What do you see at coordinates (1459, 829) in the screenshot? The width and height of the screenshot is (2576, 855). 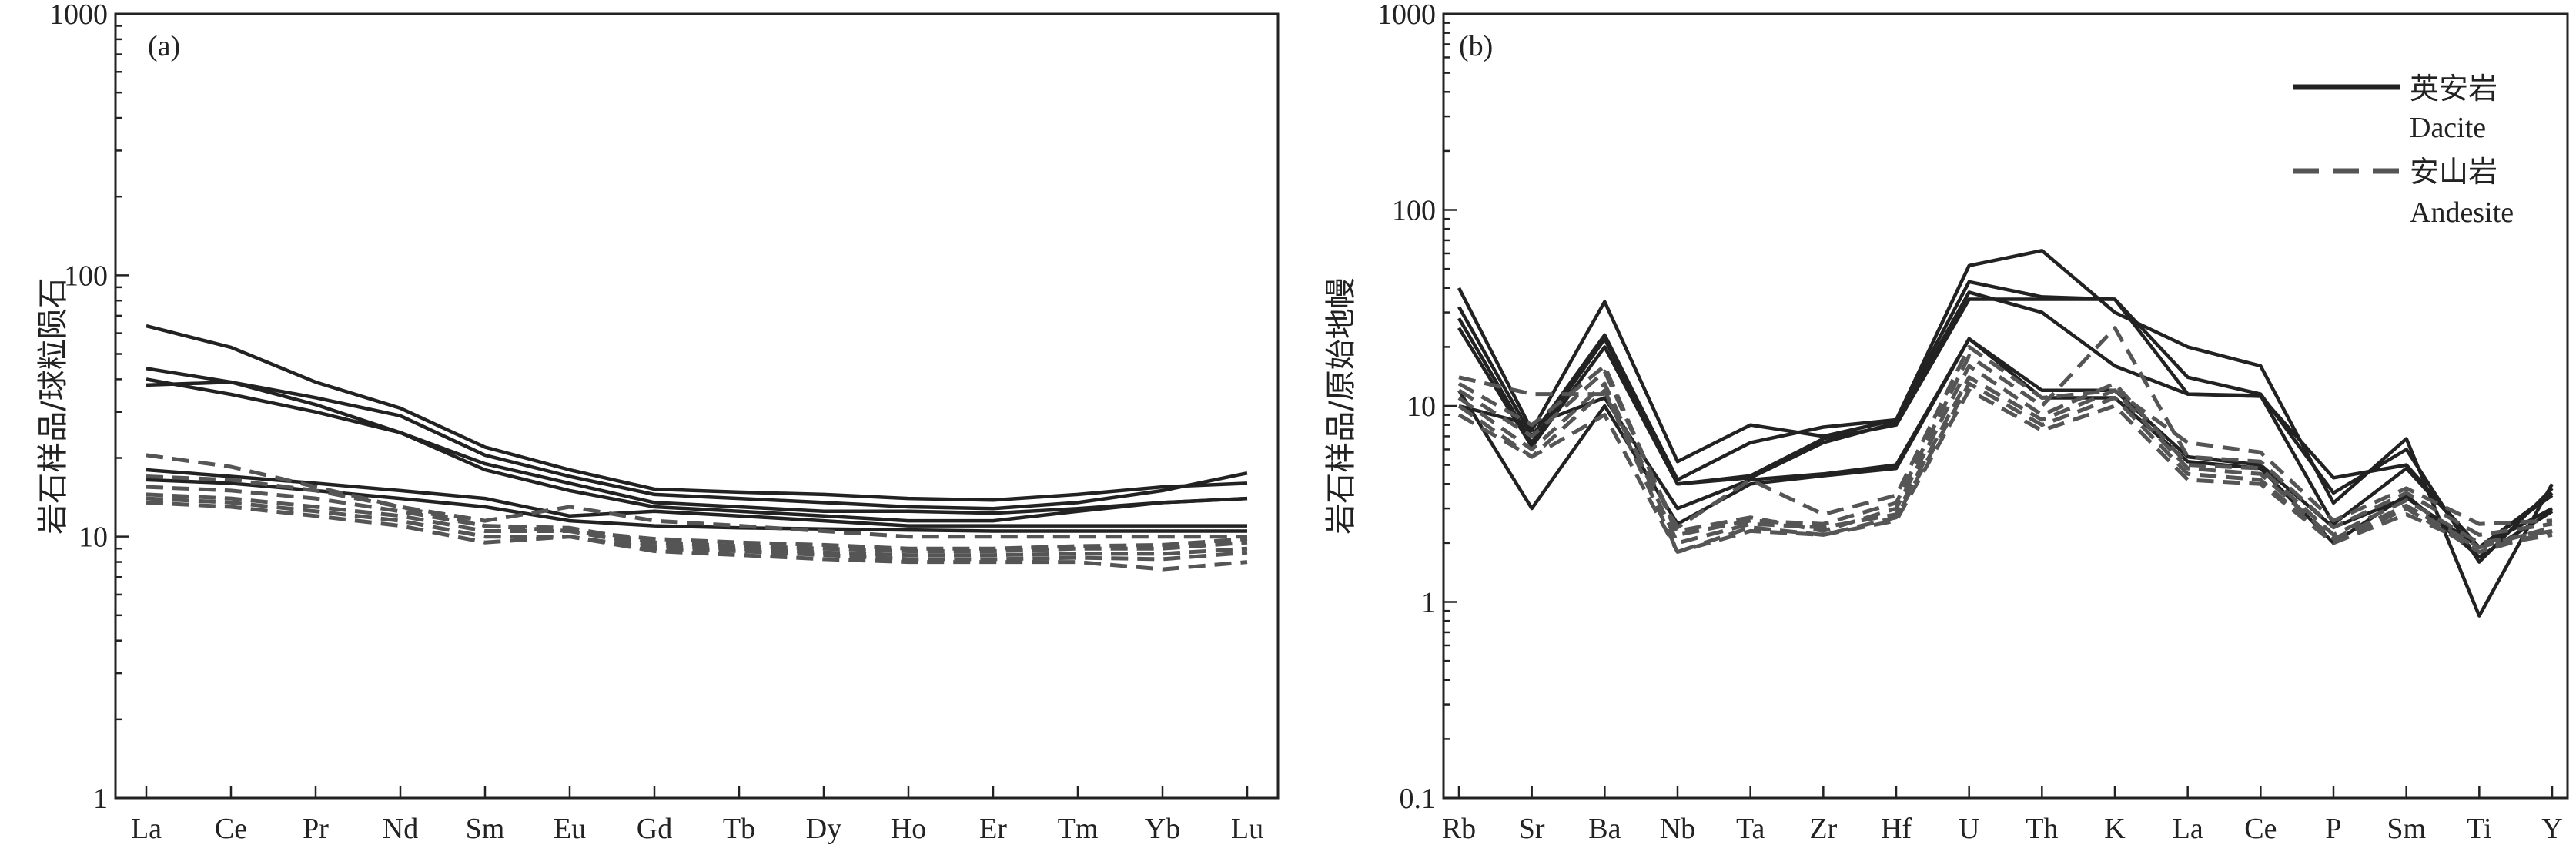 I see `panel-b-x-tick-label: Rb` at bounding box center [1459, 829].